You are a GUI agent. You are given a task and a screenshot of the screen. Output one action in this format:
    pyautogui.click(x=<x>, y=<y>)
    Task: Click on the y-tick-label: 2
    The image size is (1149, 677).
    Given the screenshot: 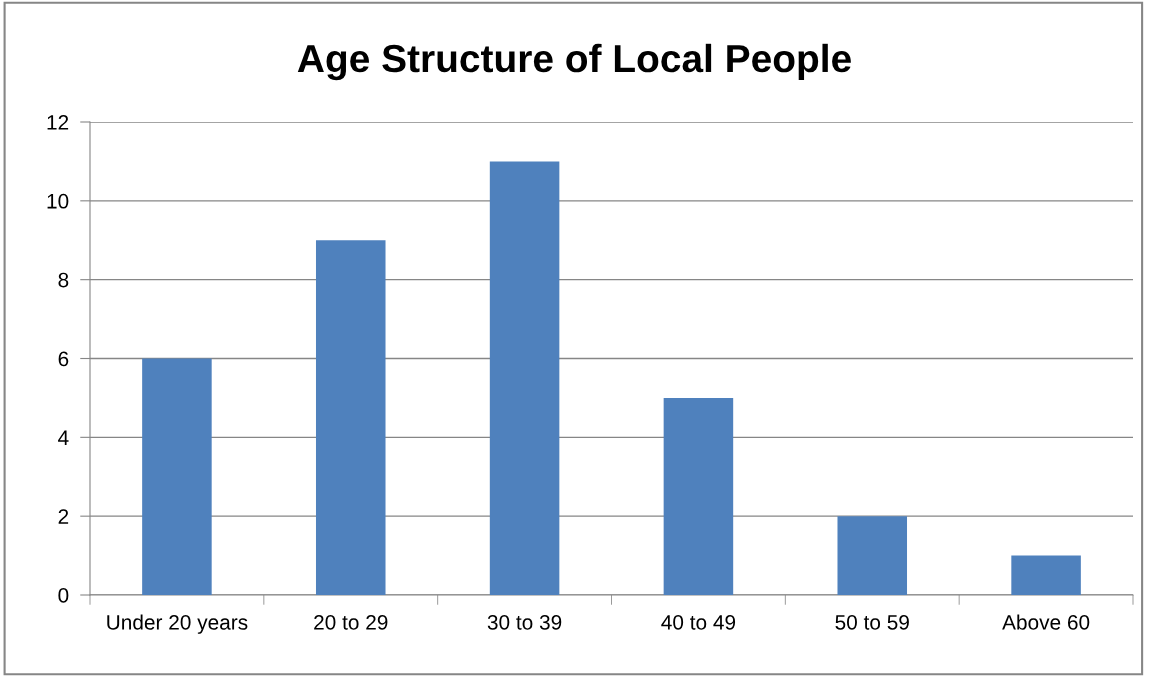 What is the action you would take?
    pyautogui.click(x=63, y=516)
    